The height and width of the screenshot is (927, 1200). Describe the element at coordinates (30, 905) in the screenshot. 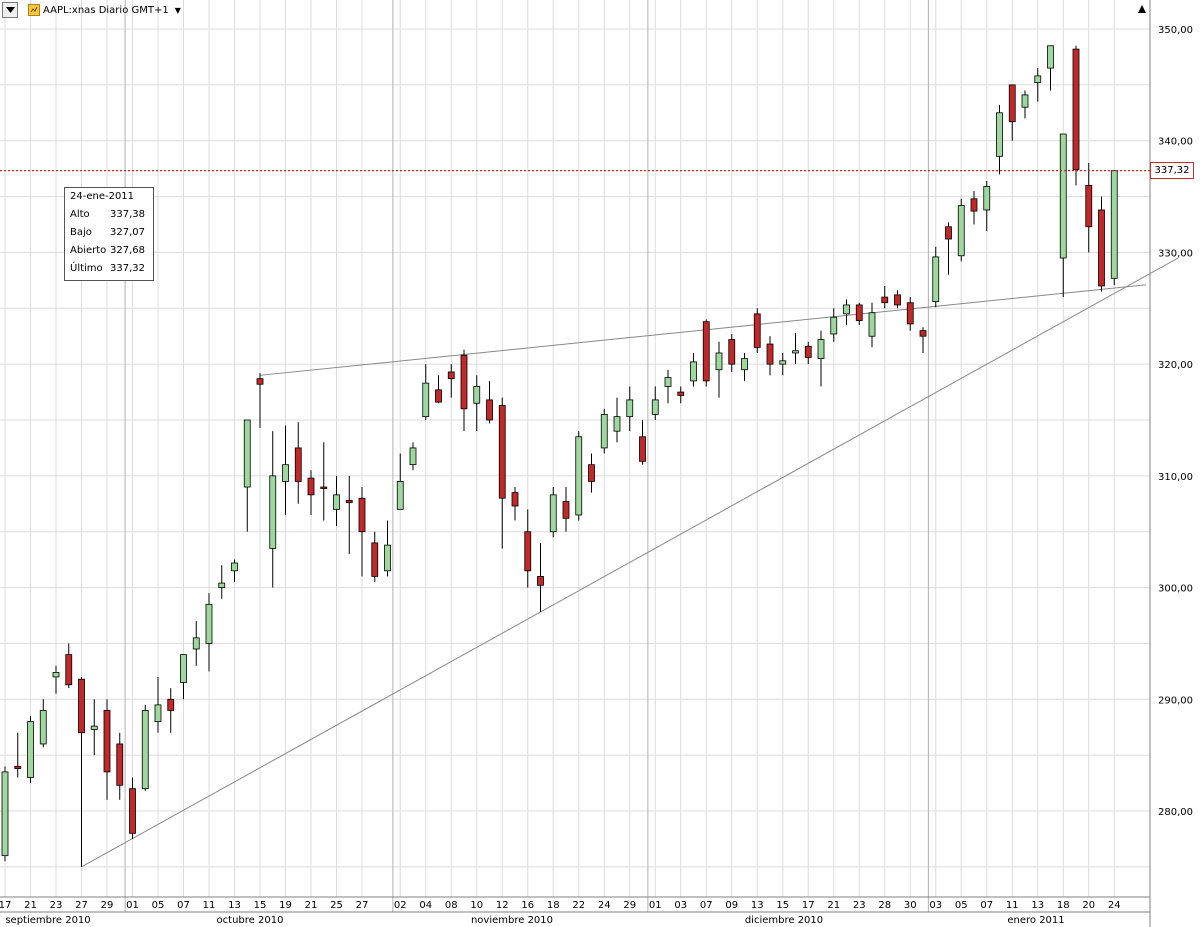

I see `x-tick-label: 21` at that location.